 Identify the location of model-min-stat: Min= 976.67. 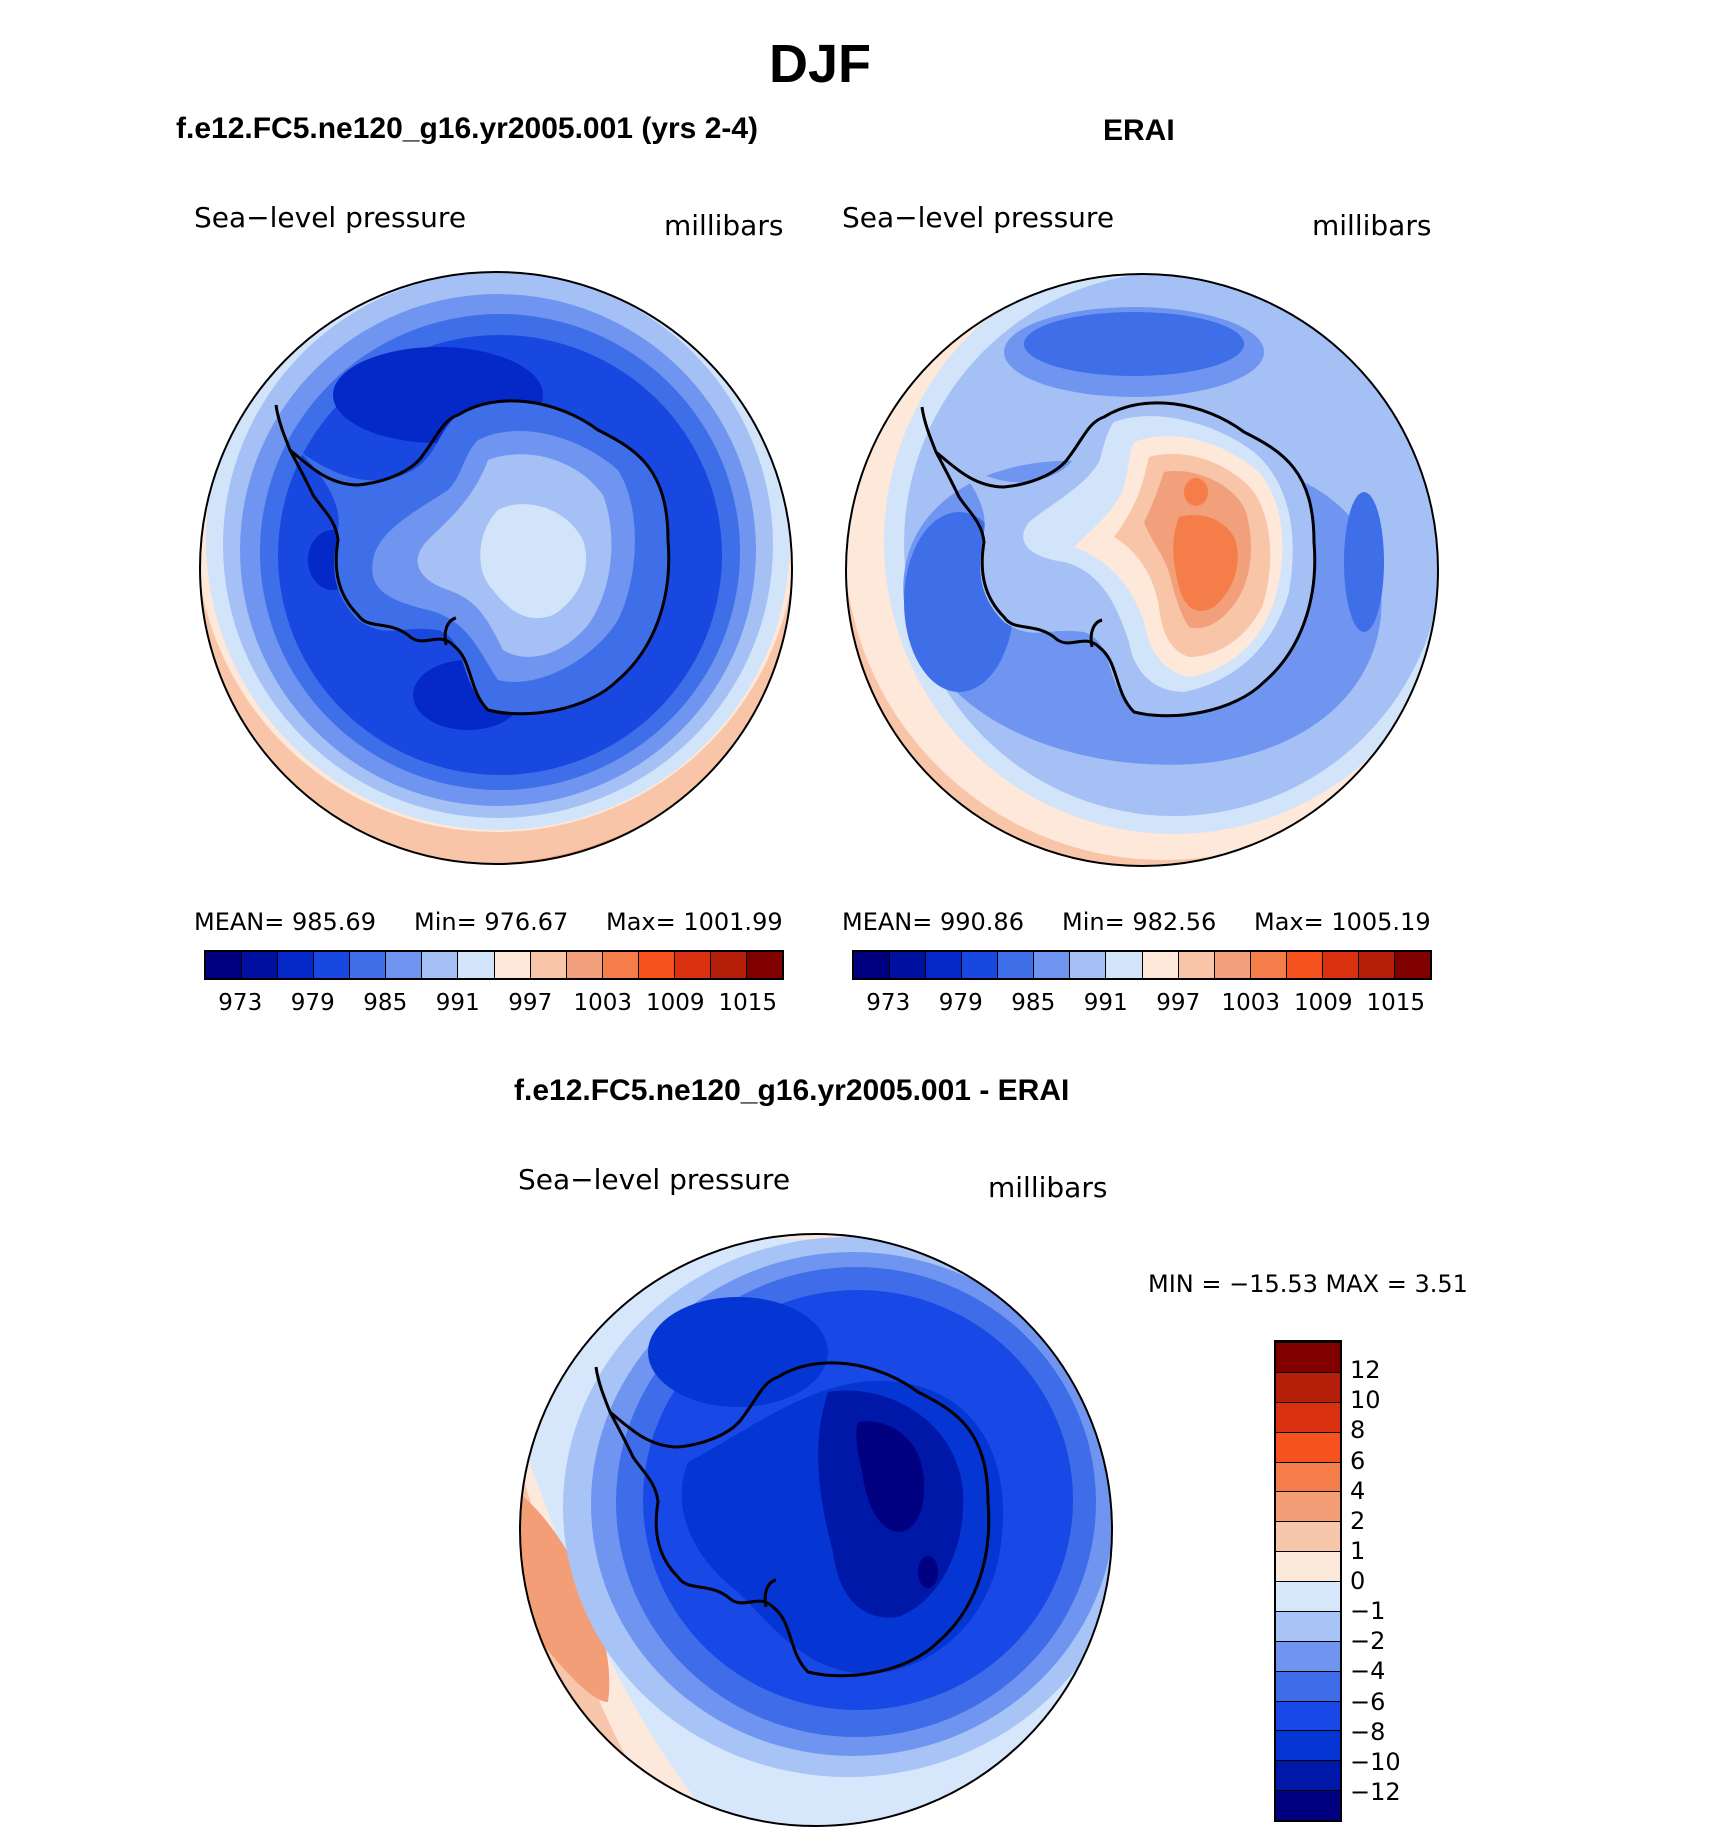
(491, 922).